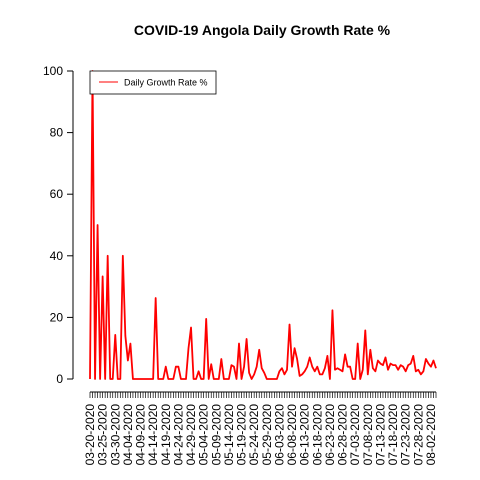  I want to click on y-tick-label: 40, so click(57, 256).